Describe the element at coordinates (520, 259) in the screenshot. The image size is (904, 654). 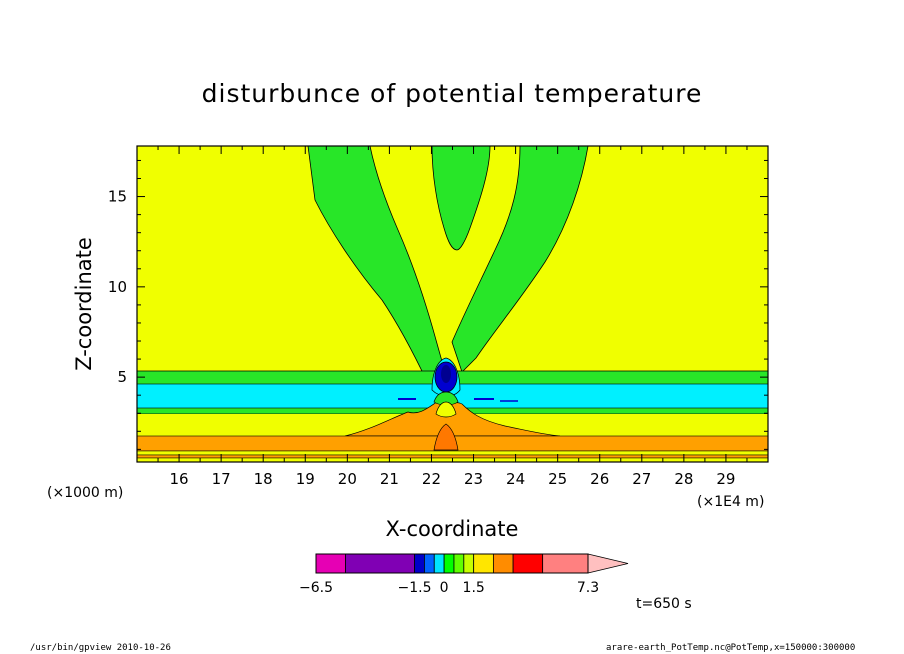
I see `green-plume-right` at that location.